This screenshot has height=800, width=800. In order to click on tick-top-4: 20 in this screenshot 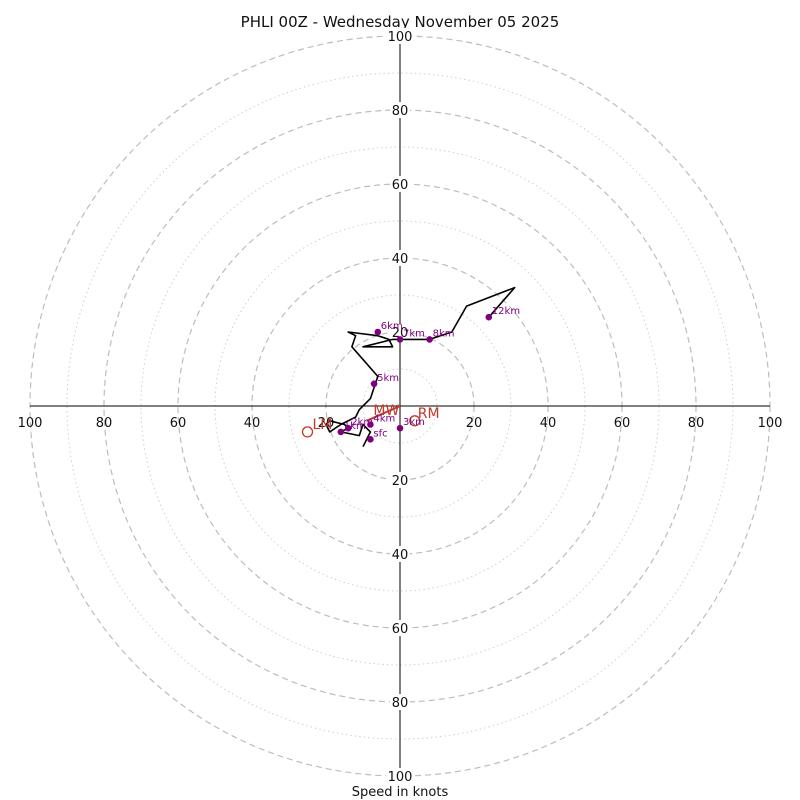, I will do `click(400, 332)`.